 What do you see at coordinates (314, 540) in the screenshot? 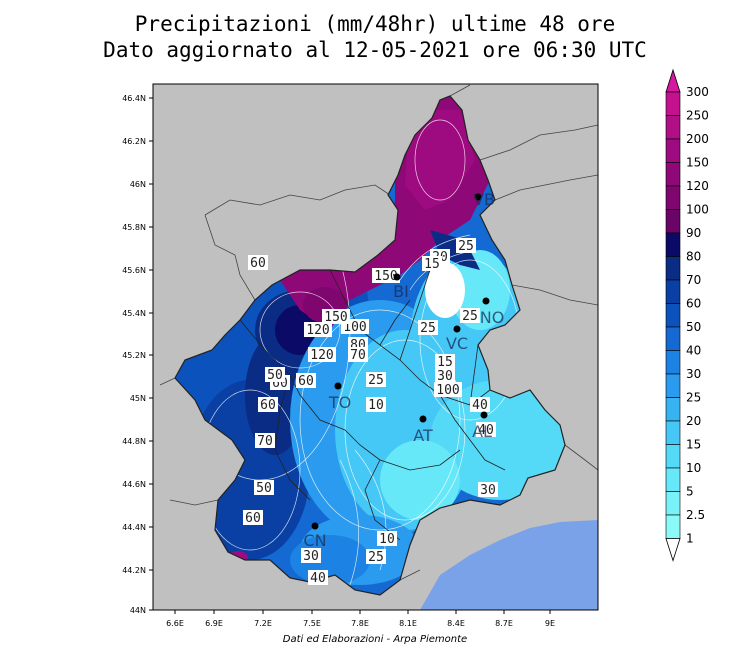
I see `city-label: CN` at bounding box center [314, 540].